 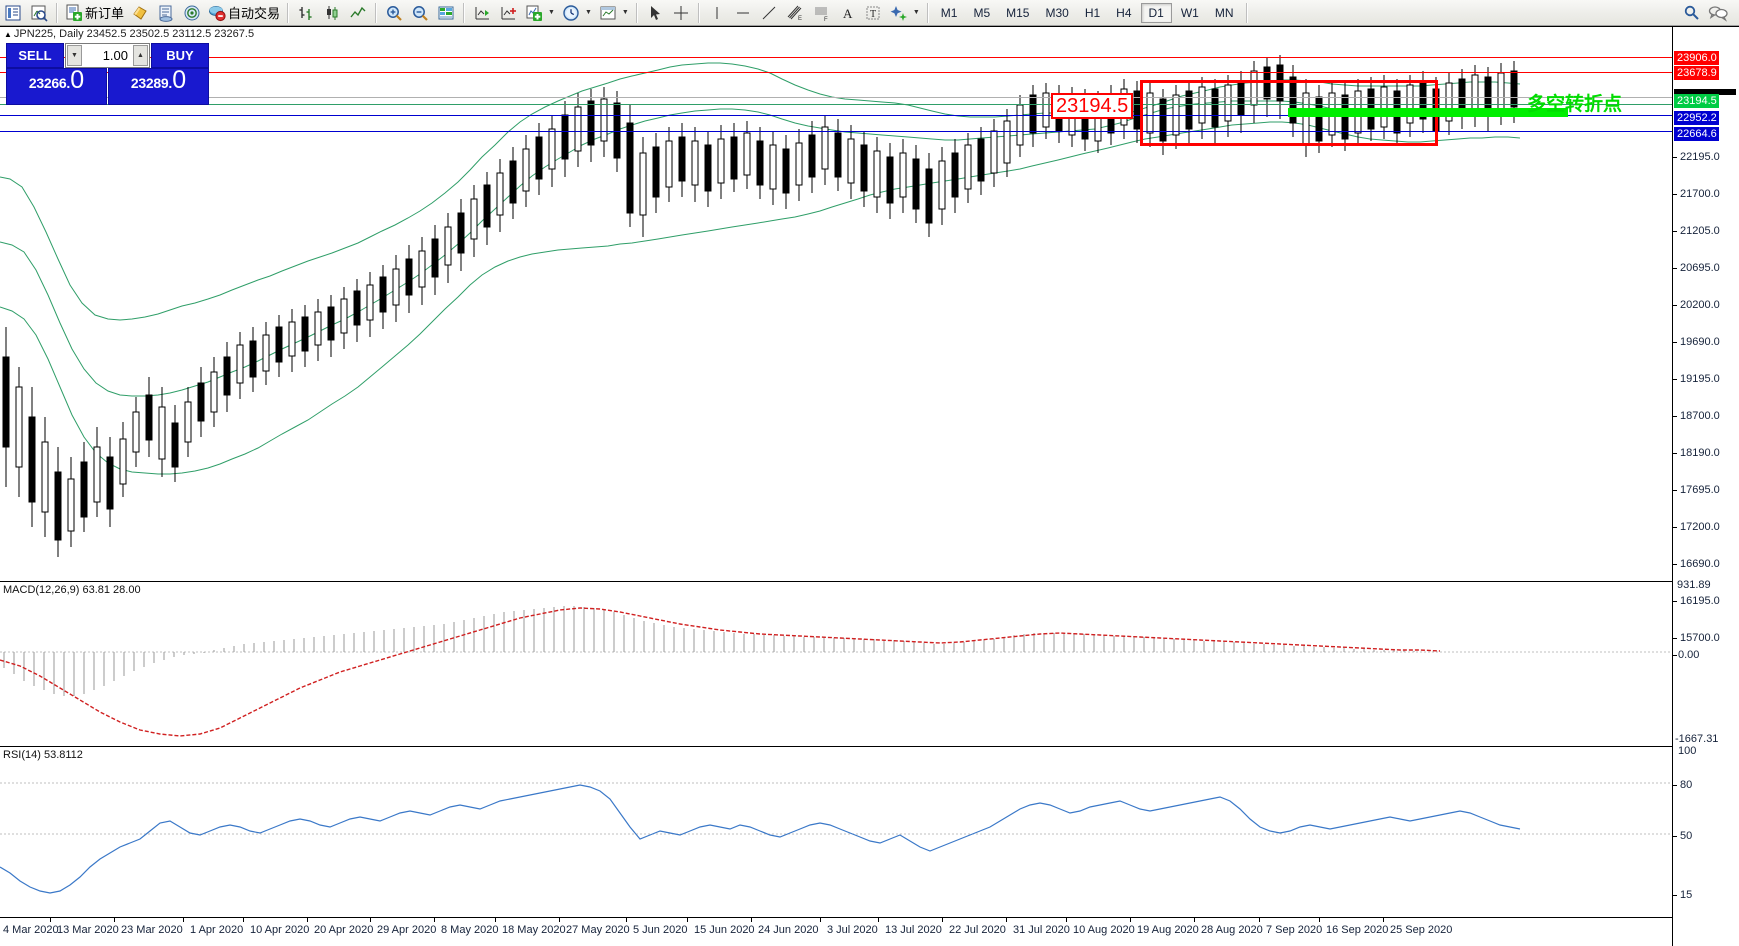 I want to click on zoom-in-icon, so click(x=394, y=13).